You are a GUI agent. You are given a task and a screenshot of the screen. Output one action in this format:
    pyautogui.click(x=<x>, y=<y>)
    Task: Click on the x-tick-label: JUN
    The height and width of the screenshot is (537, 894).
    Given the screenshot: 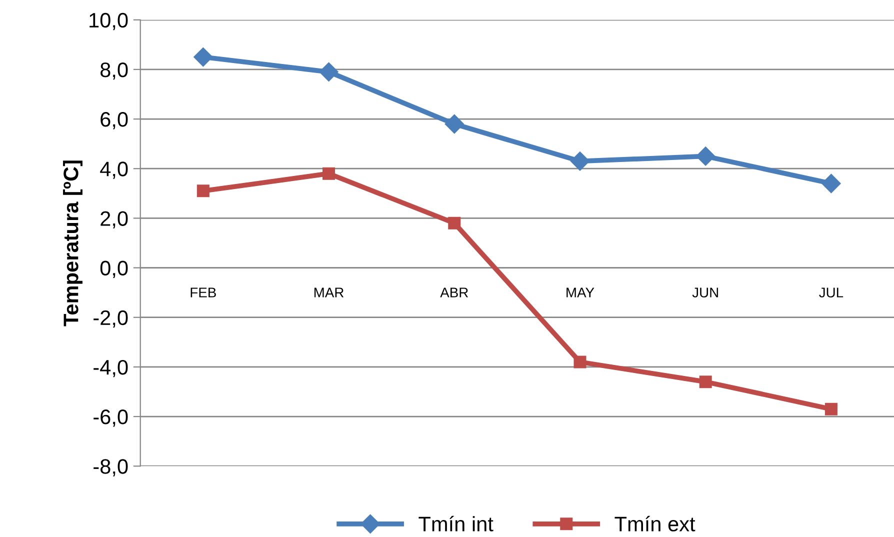 What is the action you would take?
    pyautogui.click(x=705, y=293)
    